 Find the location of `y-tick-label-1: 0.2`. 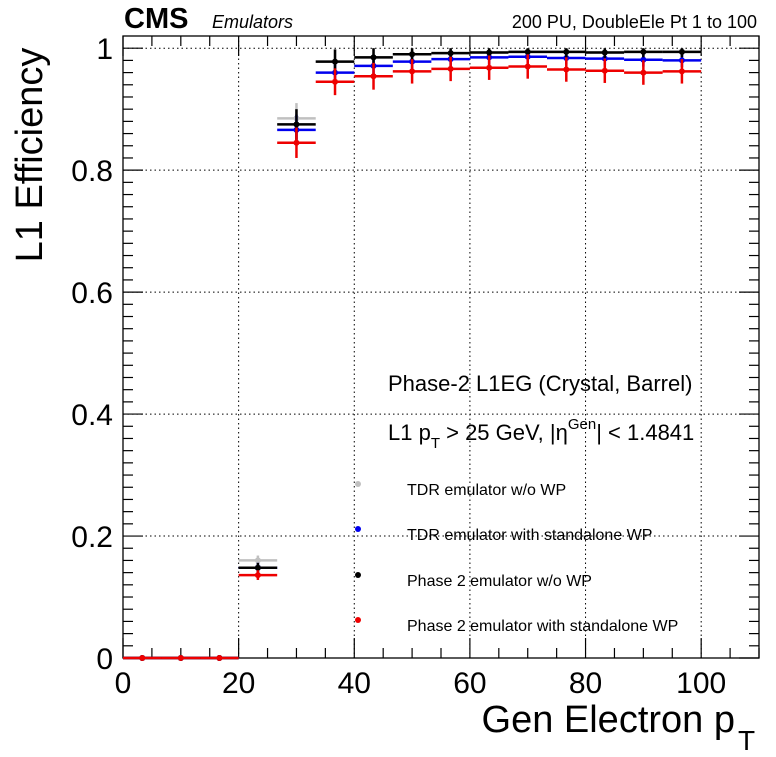

y-tick-label-1: 0.2 is located at coordinates (92, 537).